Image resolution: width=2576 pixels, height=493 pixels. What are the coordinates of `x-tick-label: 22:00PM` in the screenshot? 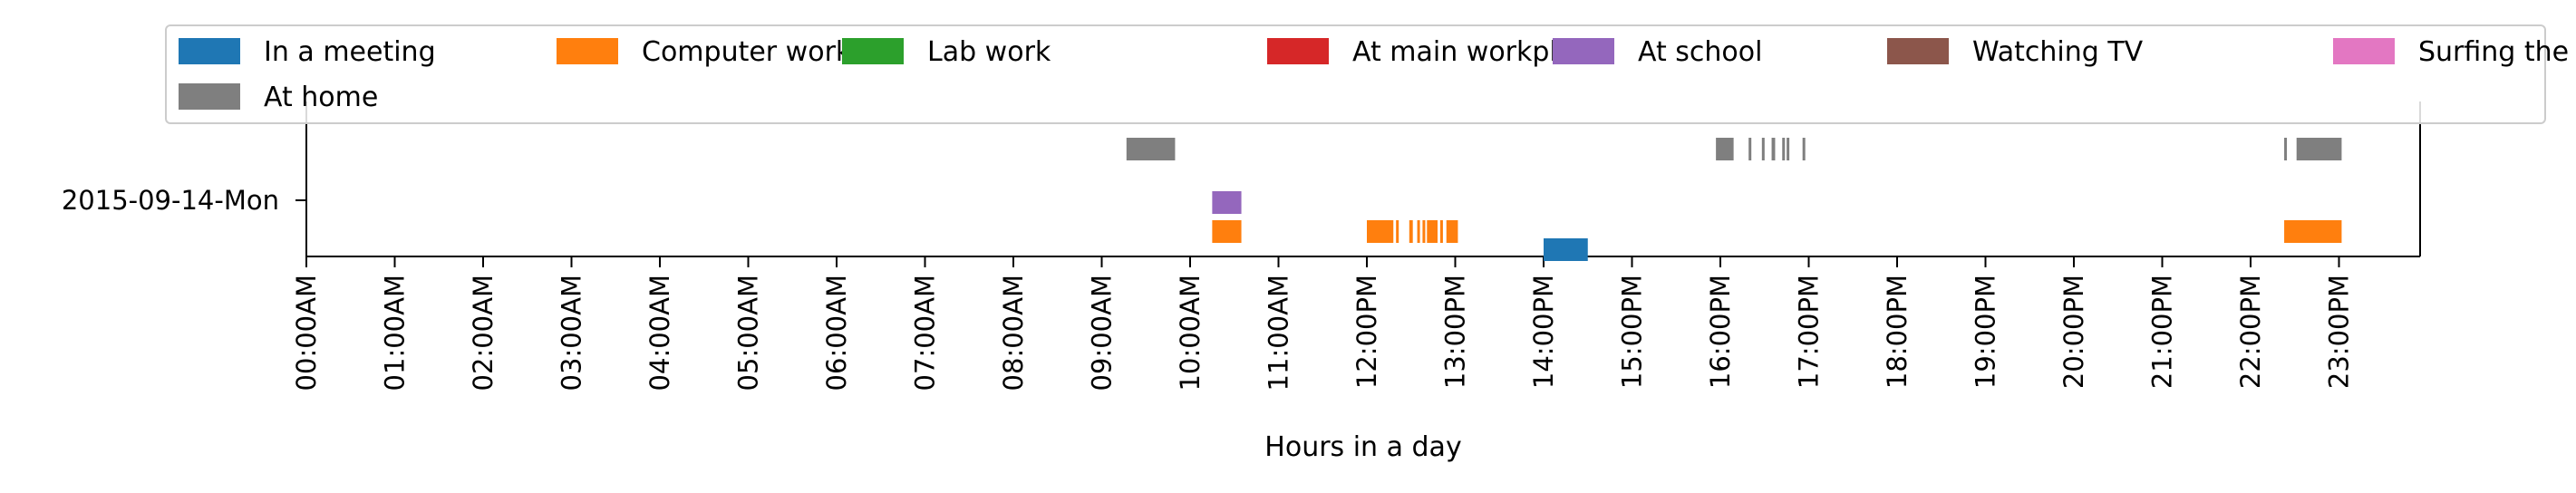 It's located at (2250, 332).